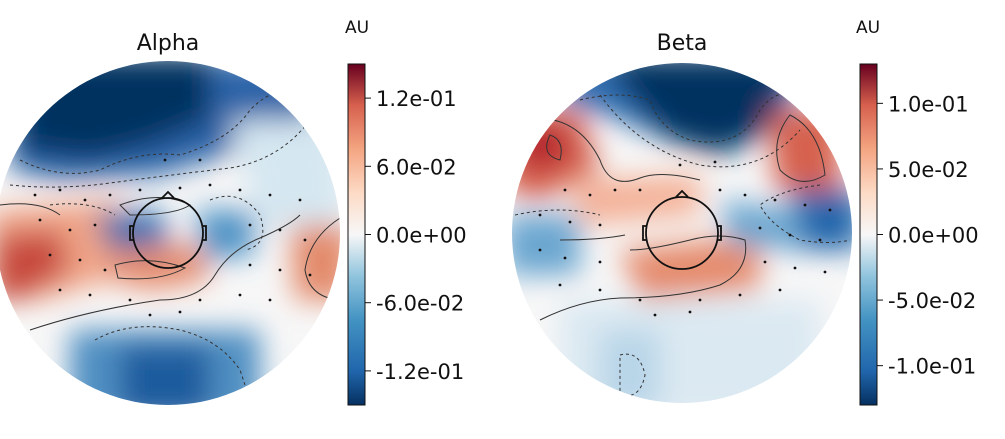  What do you see at coordinates (406, 212) in the screenshot?
I see `alpha-colorbar: AU 1.2e-01 6.0e-02 0.0e+00 -6.0e-02 -1.2e-01` at bounding box center [406, 212].